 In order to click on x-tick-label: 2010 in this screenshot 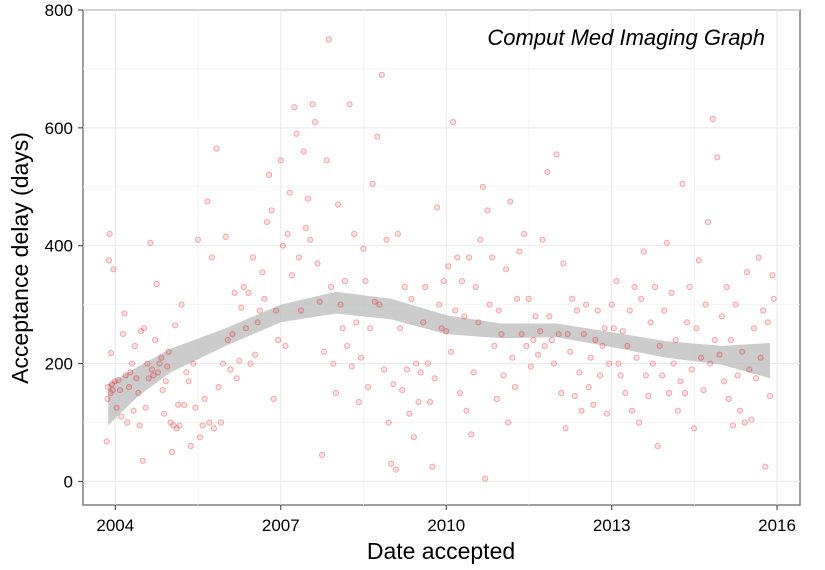, I will do `click(446, 525)`.